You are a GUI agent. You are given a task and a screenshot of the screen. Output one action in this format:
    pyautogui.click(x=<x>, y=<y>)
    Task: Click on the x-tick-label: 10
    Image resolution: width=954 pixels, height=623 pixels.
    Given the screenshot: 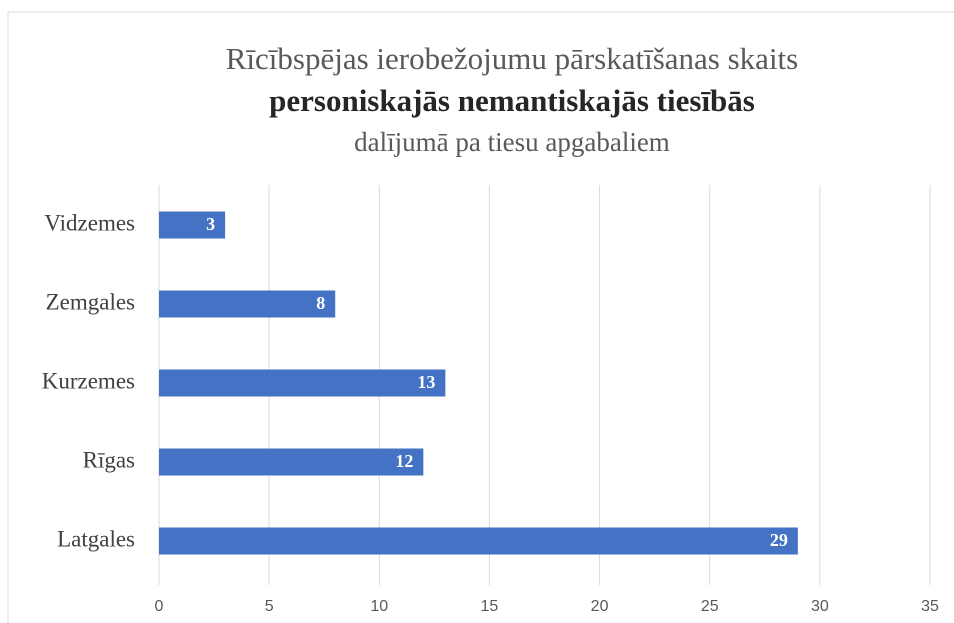 What is the action you would take?
    pyautogui.click(x=379, y=606)
    